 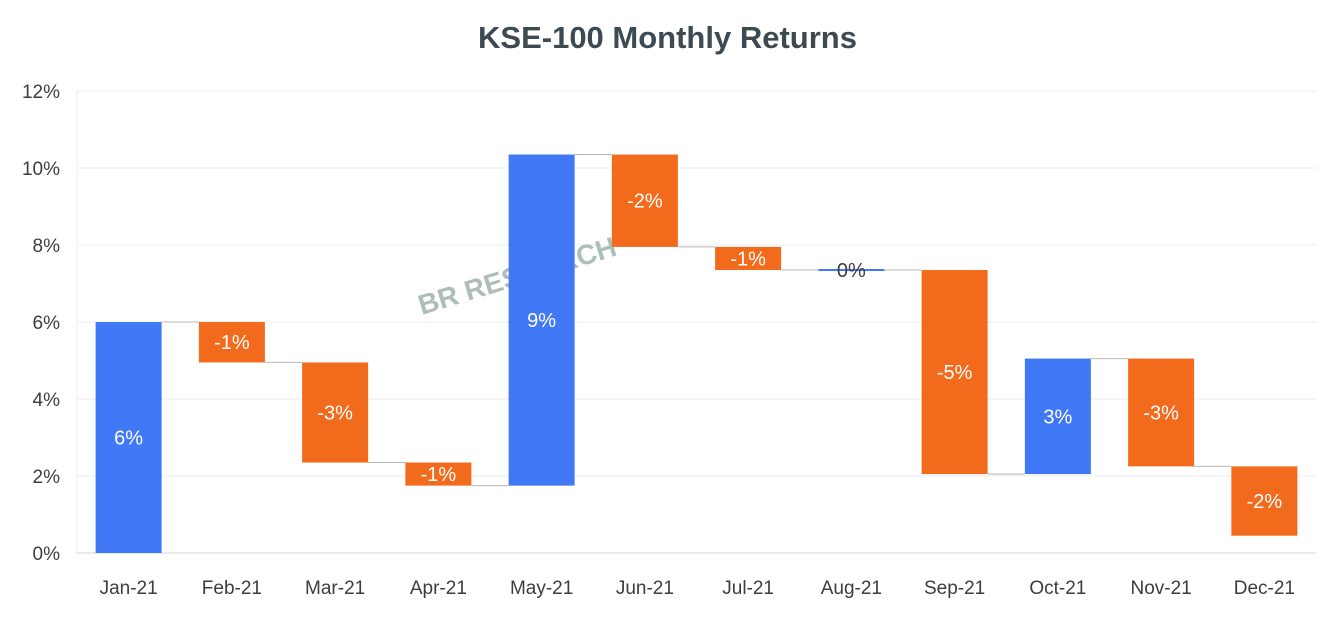 I want to click on chart-title: KSE-100 Monthly Returns, so click(x=667, y=37).